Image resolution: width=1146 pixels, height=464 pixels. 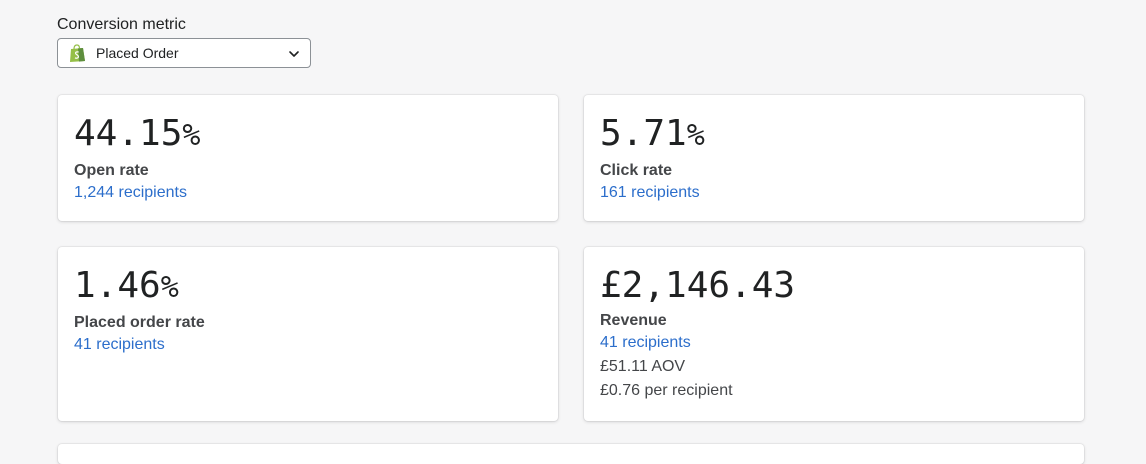 I want to click on revenue-label: Revenue, so click(x=633, y=320).